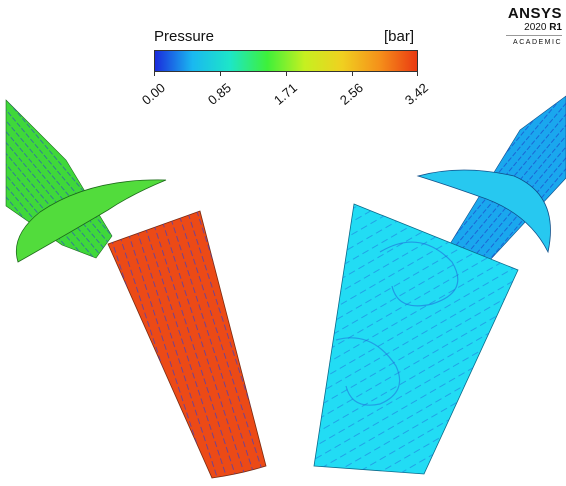 The width and height of the screenshot is (566, 486). What do you see at coordinates (286, 61) in the screenshot?
I see `pressure-colorbar` at bounding box center [286, 61].